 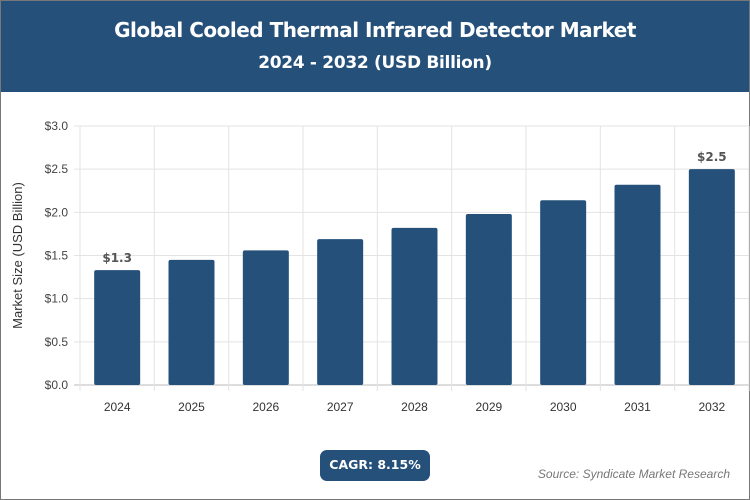 What do you see at coordinates (117, 407) in the screenshot?
I see `x-tick-label: 2024` at bounding box center [117, 407].